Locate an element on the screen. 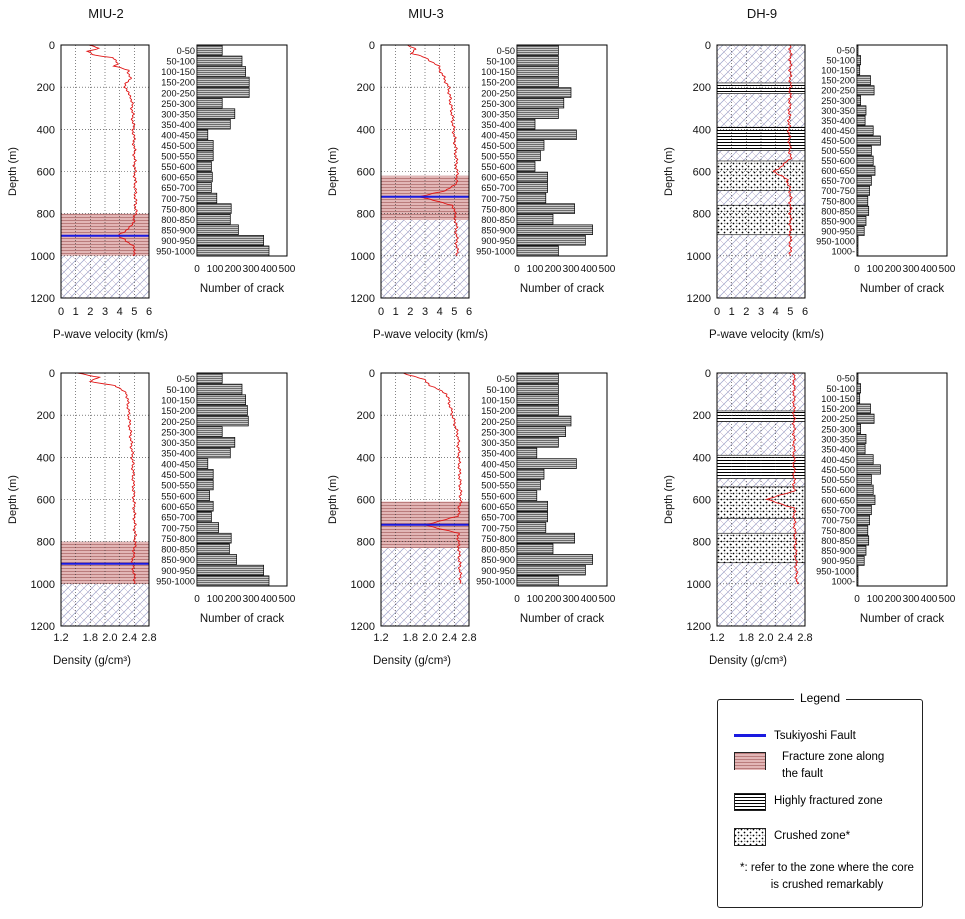 Image resolution: width=965 pixels, height=919 pixels. crack-x-tick-label: 200 is located at coordinates (553, 599).